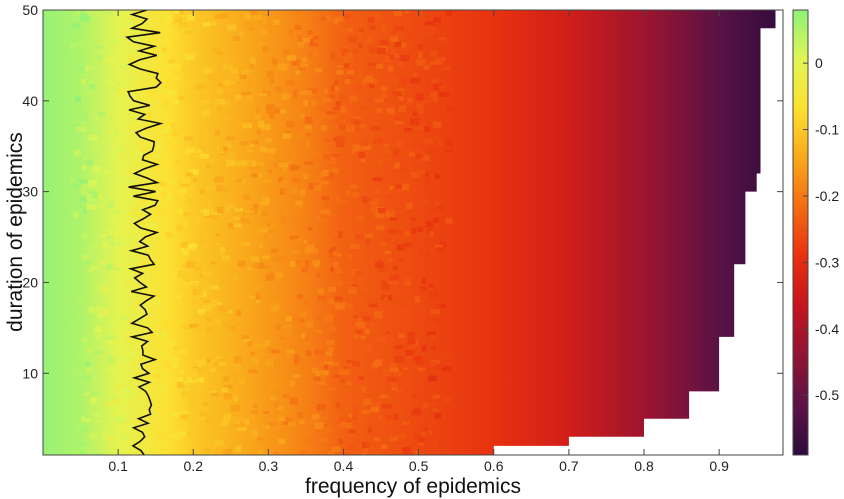  I want to click on zero-contour-line, so click(144, 232).